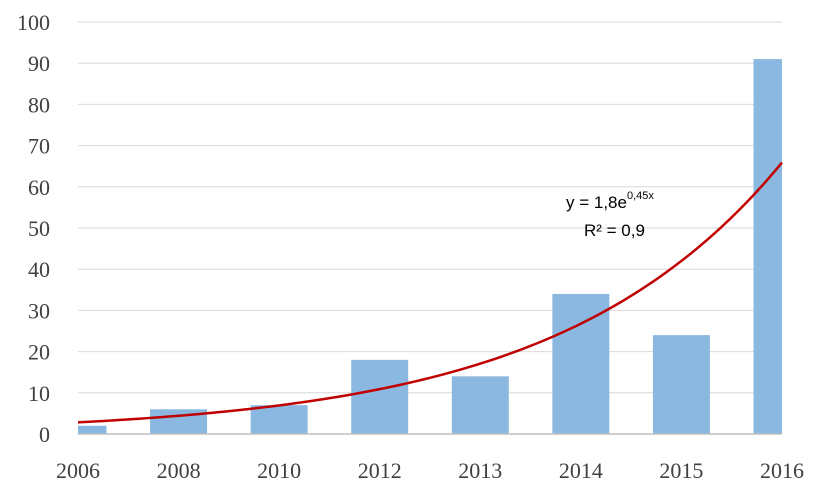 The height and width of the screenshot is (490, 824). Describe the element at coordinates (681, 470) in the screenshot. I see `x-tick-label: 2015` at that location.